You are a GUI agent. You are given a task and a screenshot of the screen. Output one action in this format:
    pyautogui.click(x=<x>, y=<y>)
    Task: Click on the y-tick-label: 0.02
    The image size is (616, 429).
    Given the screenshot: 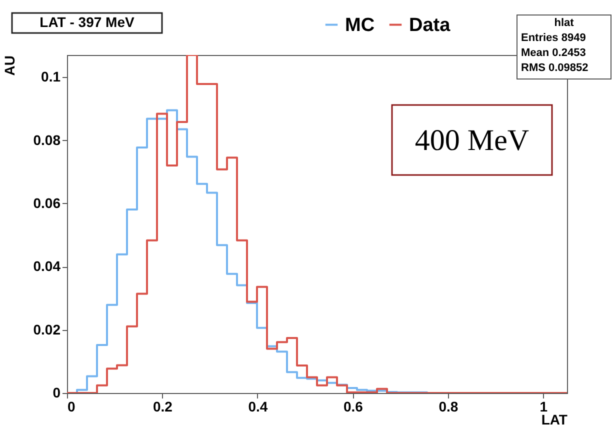 What is the action you would take?
    pyautogui.click(x=47, y=329)
    